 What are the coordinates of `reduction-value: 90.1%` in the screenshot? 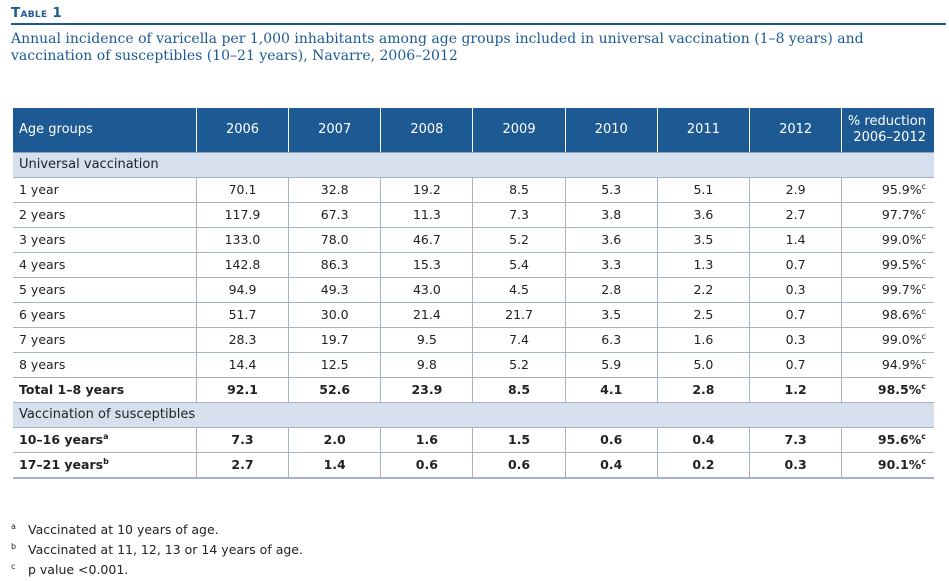 It's located at (899, 464).